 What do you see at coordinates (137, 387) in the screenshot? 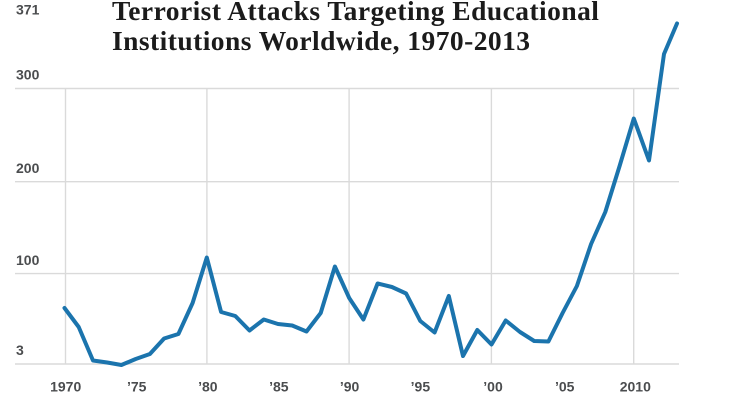
I see `svg-text: ’75` at bounding box center [137, 387].